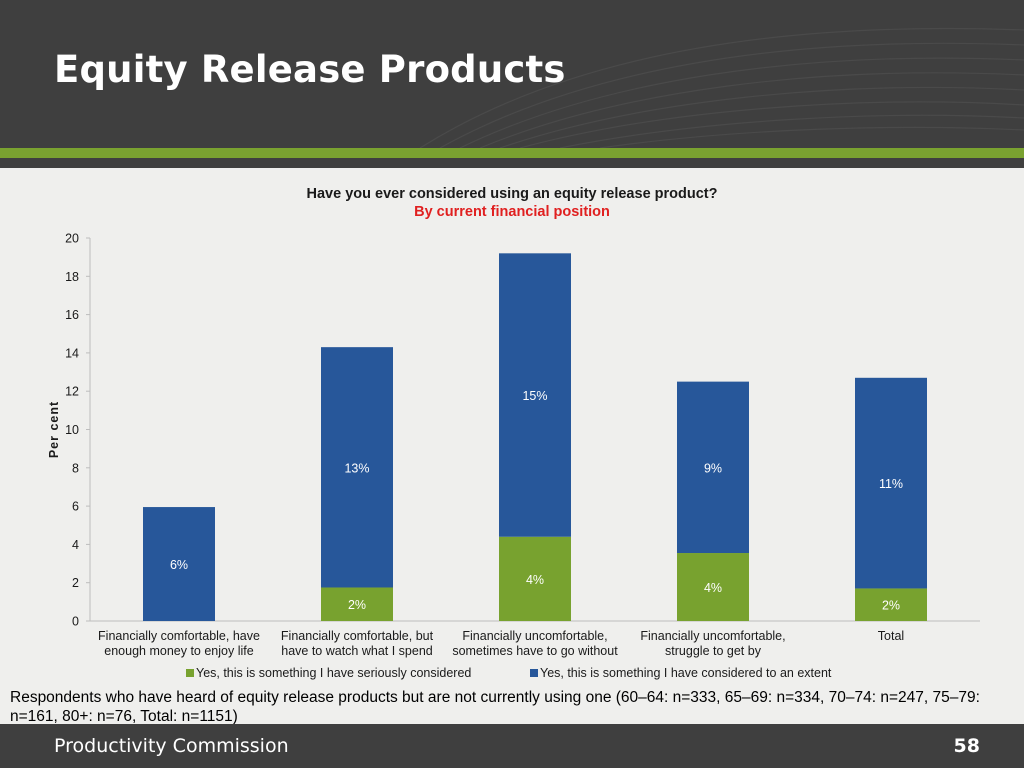  Describe the element at coordinates (72, 353) in the screenshot. I see `y-tick-label: 14` at that location.